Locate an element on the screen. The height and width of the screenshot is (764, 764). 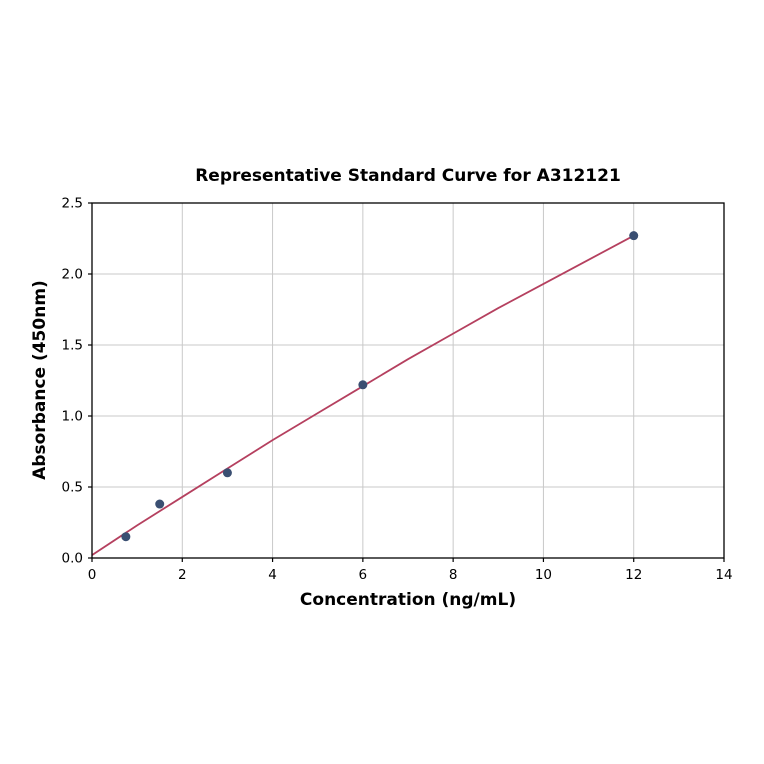
x-tick-label: 10 is located at coordinates (543, 575).